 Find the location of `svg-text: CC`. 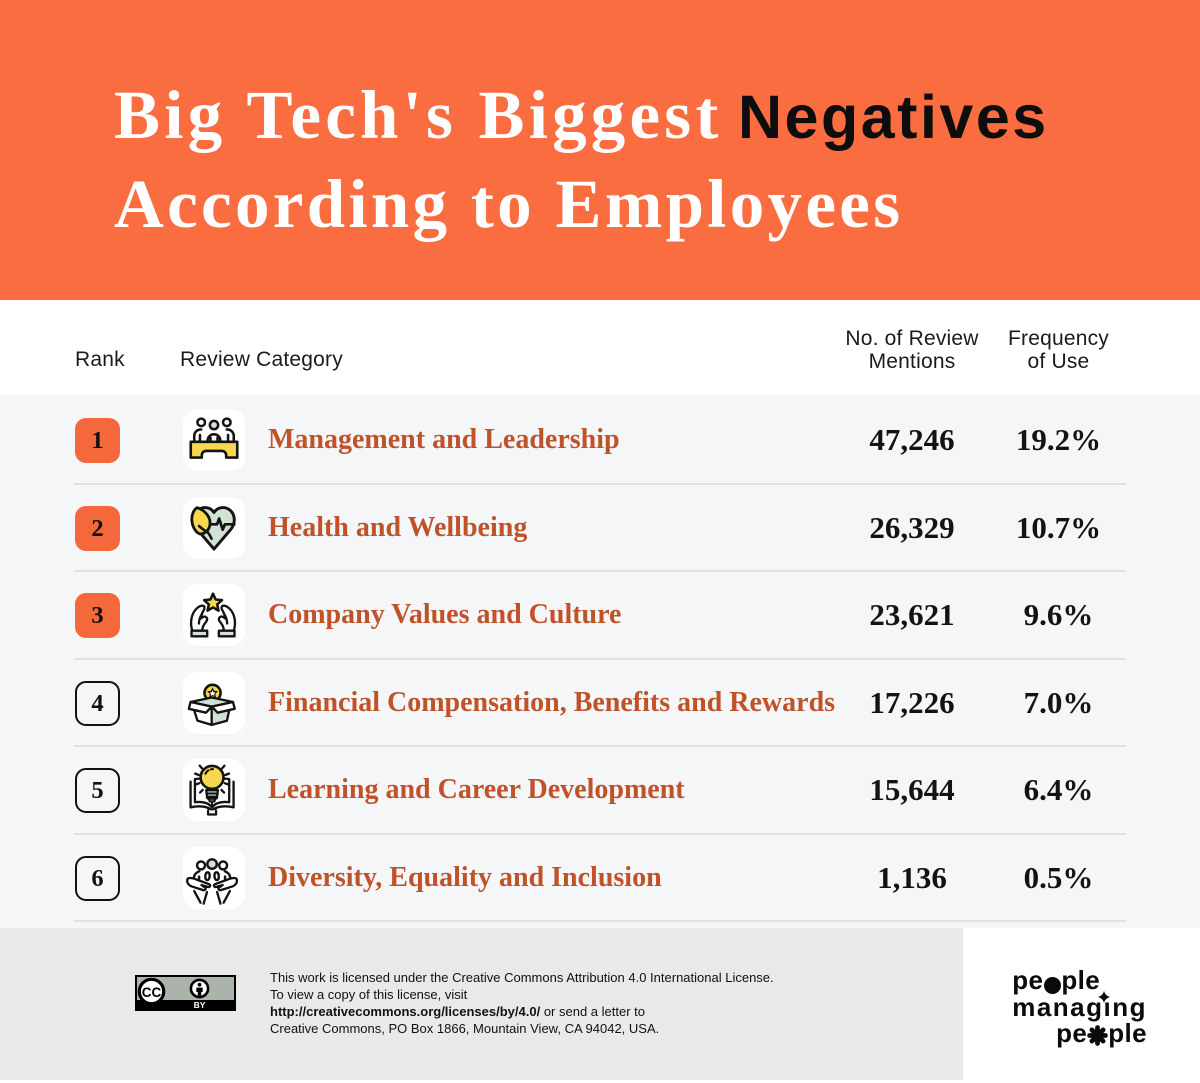

svg-text: CC is located at coordinates (152, 992).